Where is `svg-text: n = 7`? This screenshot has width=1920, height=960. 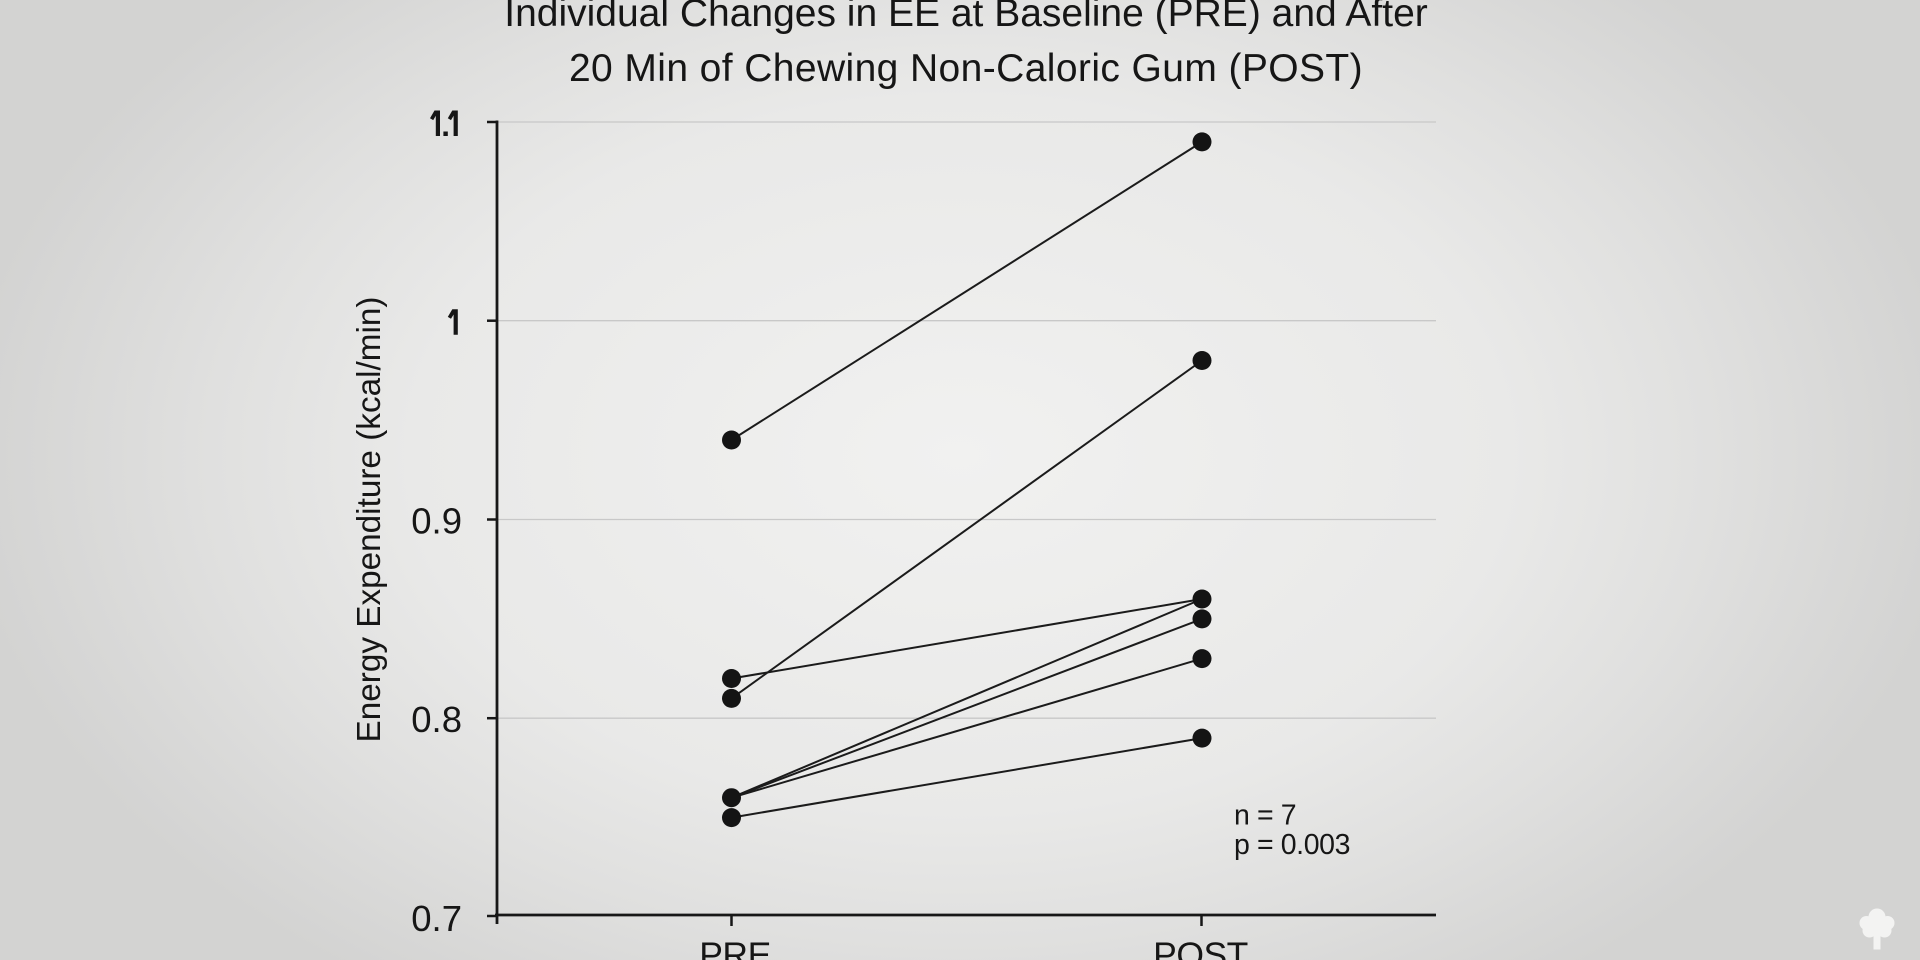 svg-text: n = 7 is located at coordinates (1265, 816).